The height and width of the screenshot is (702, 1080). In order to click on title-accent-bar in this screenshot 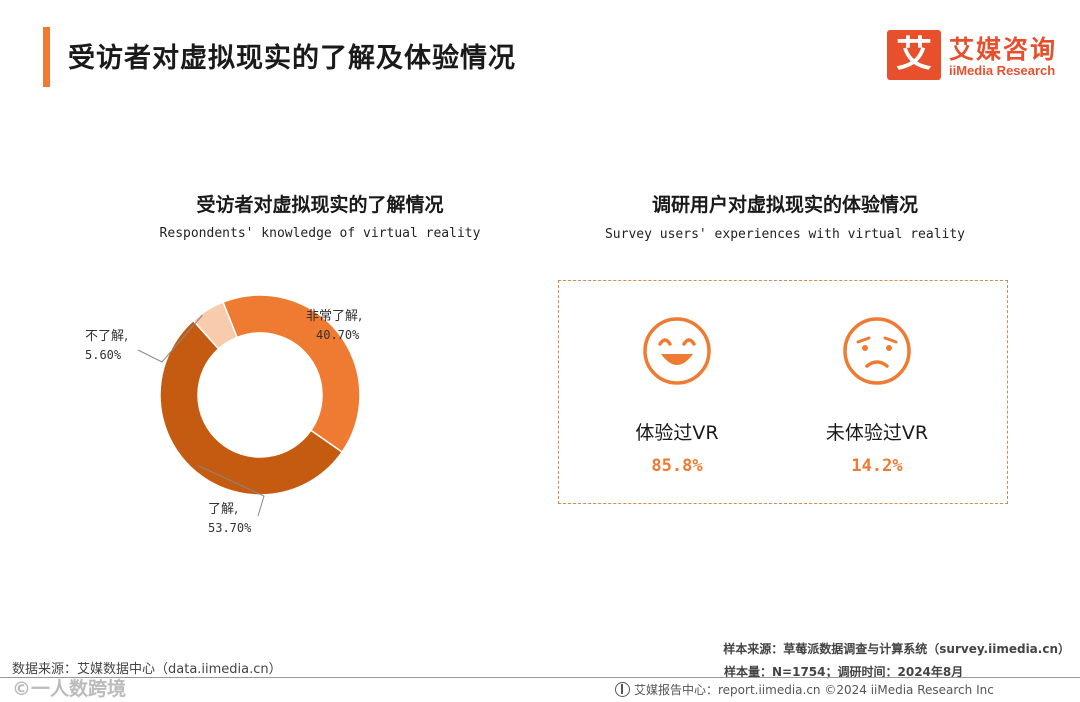, I will do `click(46, 57)`.